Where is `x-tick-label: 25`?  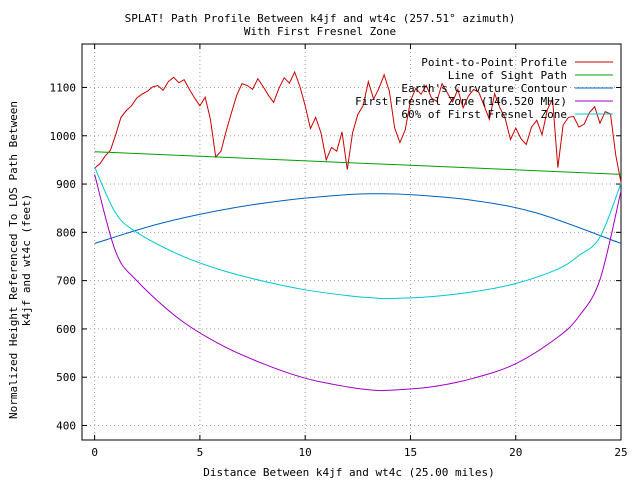
x-tick-label: 25 is located at coordinates (620, 452).